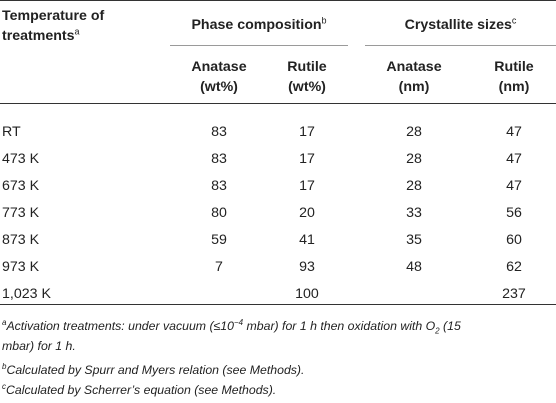  I want to click on header-anatase-wt-line1: Anatase, so click(219, 67).